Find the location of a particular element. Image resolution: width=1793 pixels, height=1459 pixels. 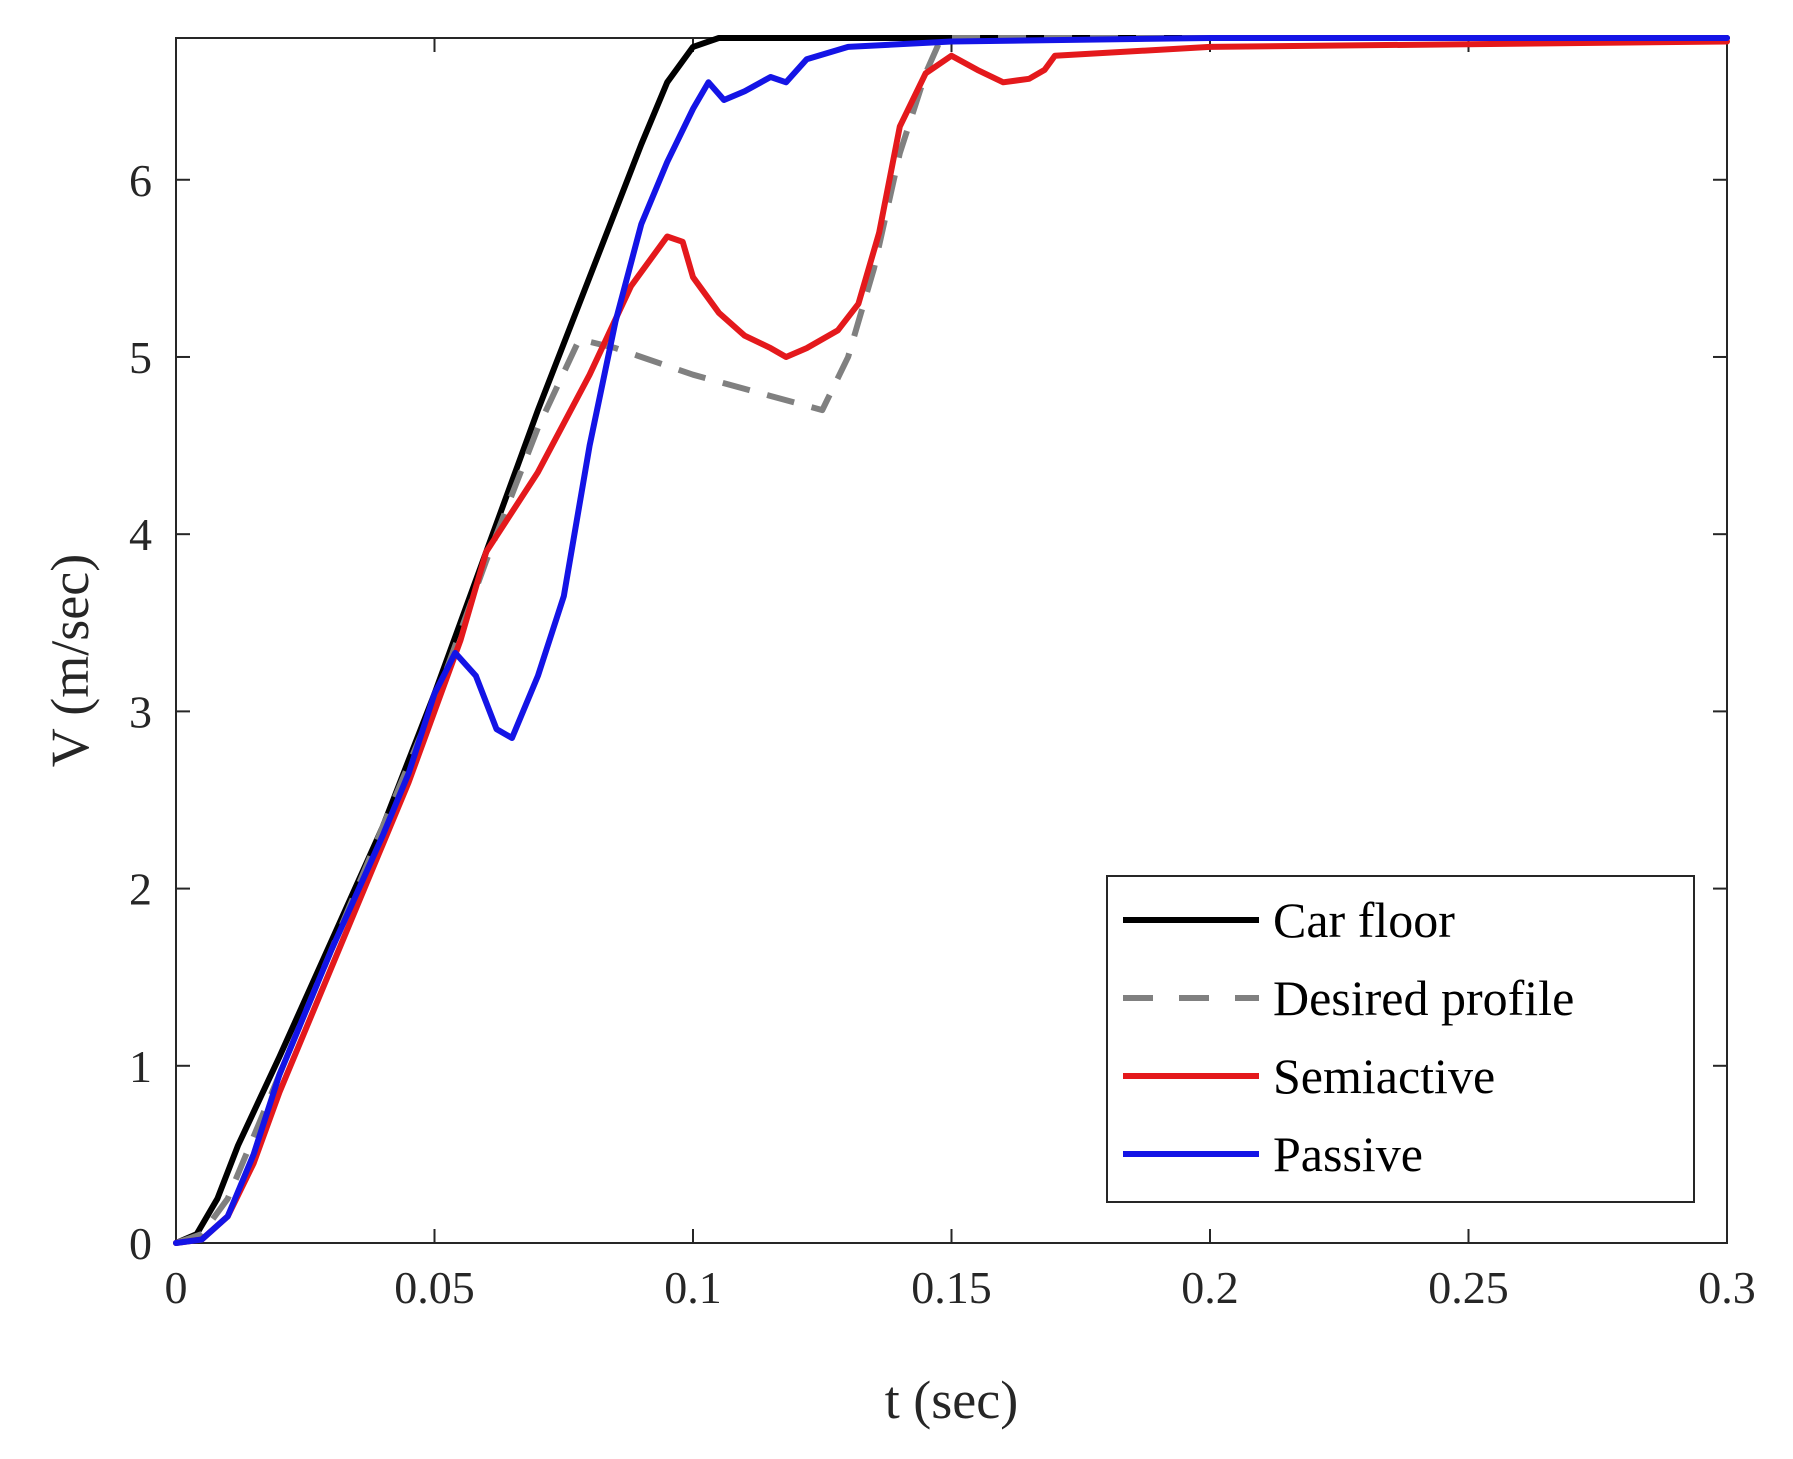

legend-label: Desired profile is located at coordinates (1423, 998).